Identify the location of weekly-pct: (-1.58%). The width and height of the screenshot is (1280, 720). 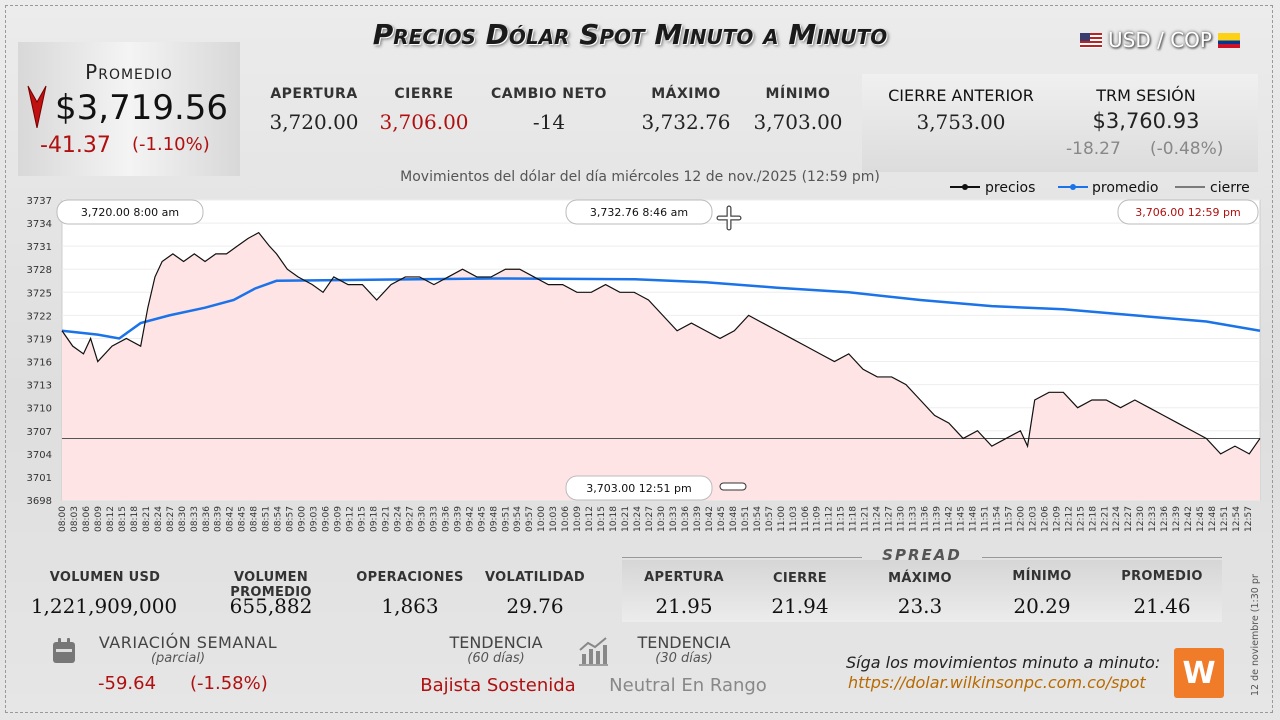
(229, 683).